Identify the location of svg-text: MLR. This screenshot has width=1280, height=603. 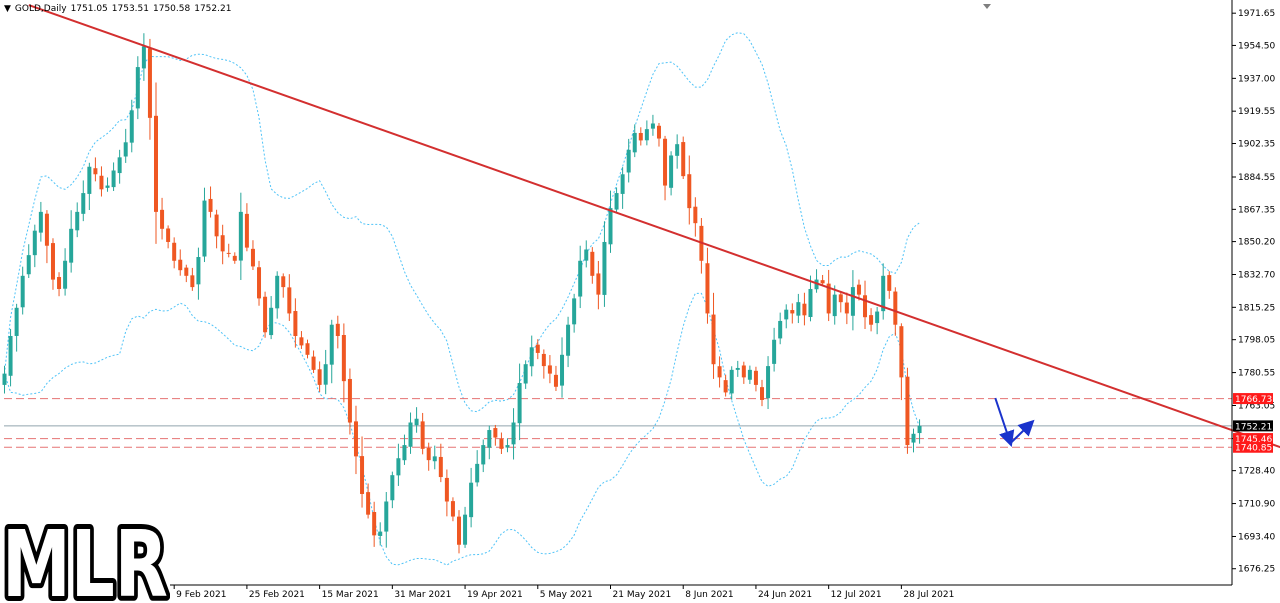
(85, 557).